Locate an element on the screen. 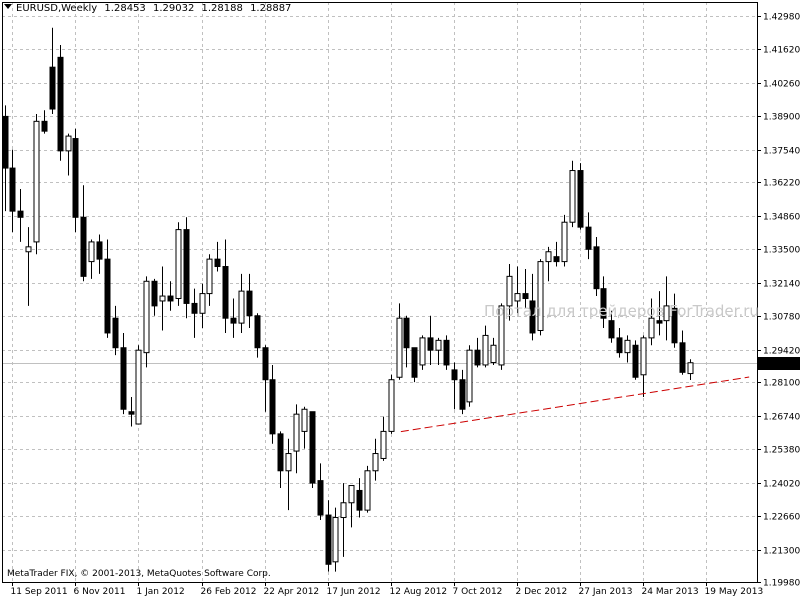 The width and height of the screenshot is (800, 600). symbol-timeframe: EURUSD,Weekly is located at coordinates (57, 8).